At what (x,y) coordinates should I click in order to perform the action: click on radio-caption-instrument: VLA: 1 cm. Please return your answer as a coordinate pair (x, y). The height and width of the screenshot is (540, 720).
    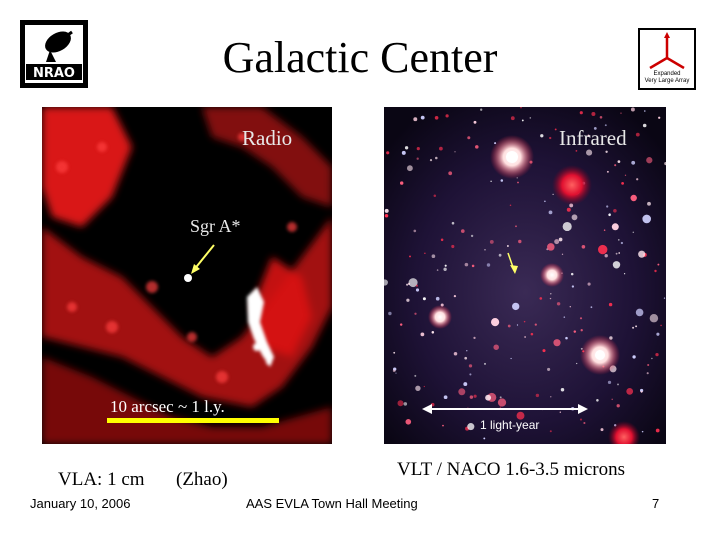
    Looking at the image, I should click on (101, 479).